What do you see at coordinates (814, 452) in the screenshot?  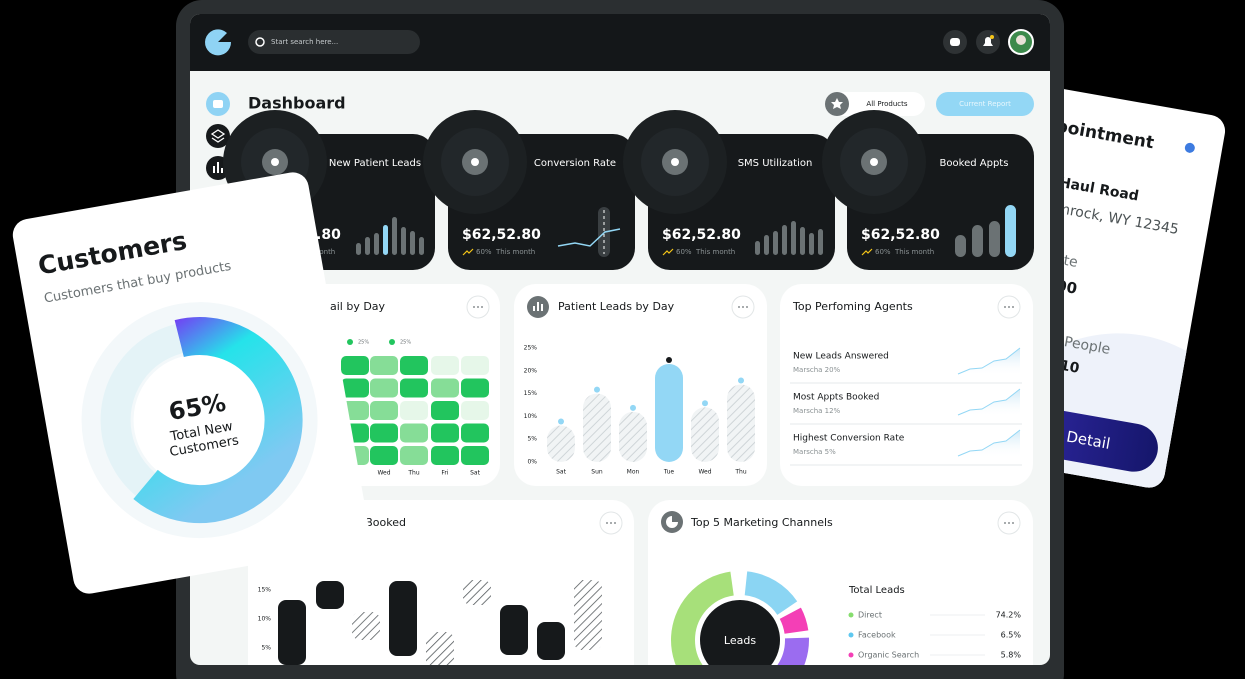 I see `agent-detail: Marscha 5%` at bounding box center [814, 452].